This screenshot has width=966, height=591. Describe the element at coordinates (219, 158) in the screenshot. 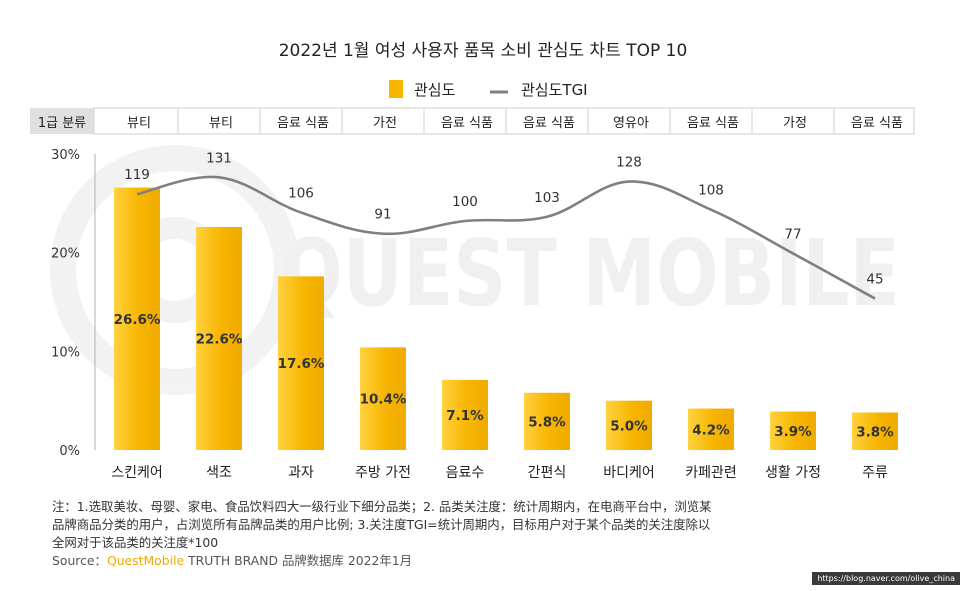

I see `tgi-value-label: 131` at that location.